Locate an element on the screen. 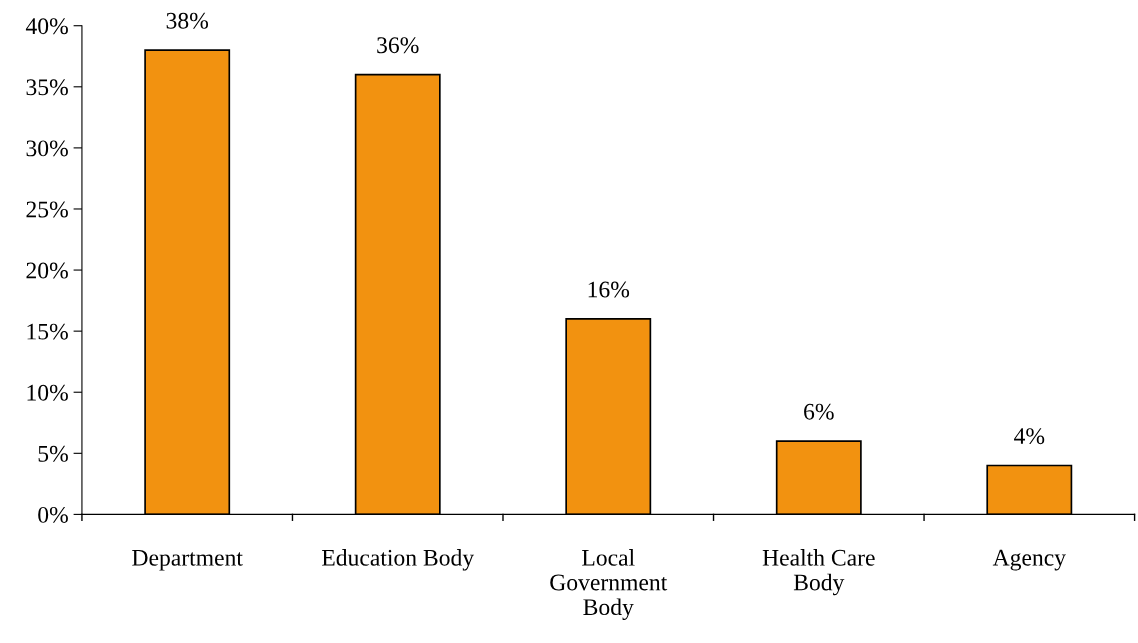 The width and height of the screenshot is (1138, 643). x-tick-label: Agency is located at coordinates (1029, 560).